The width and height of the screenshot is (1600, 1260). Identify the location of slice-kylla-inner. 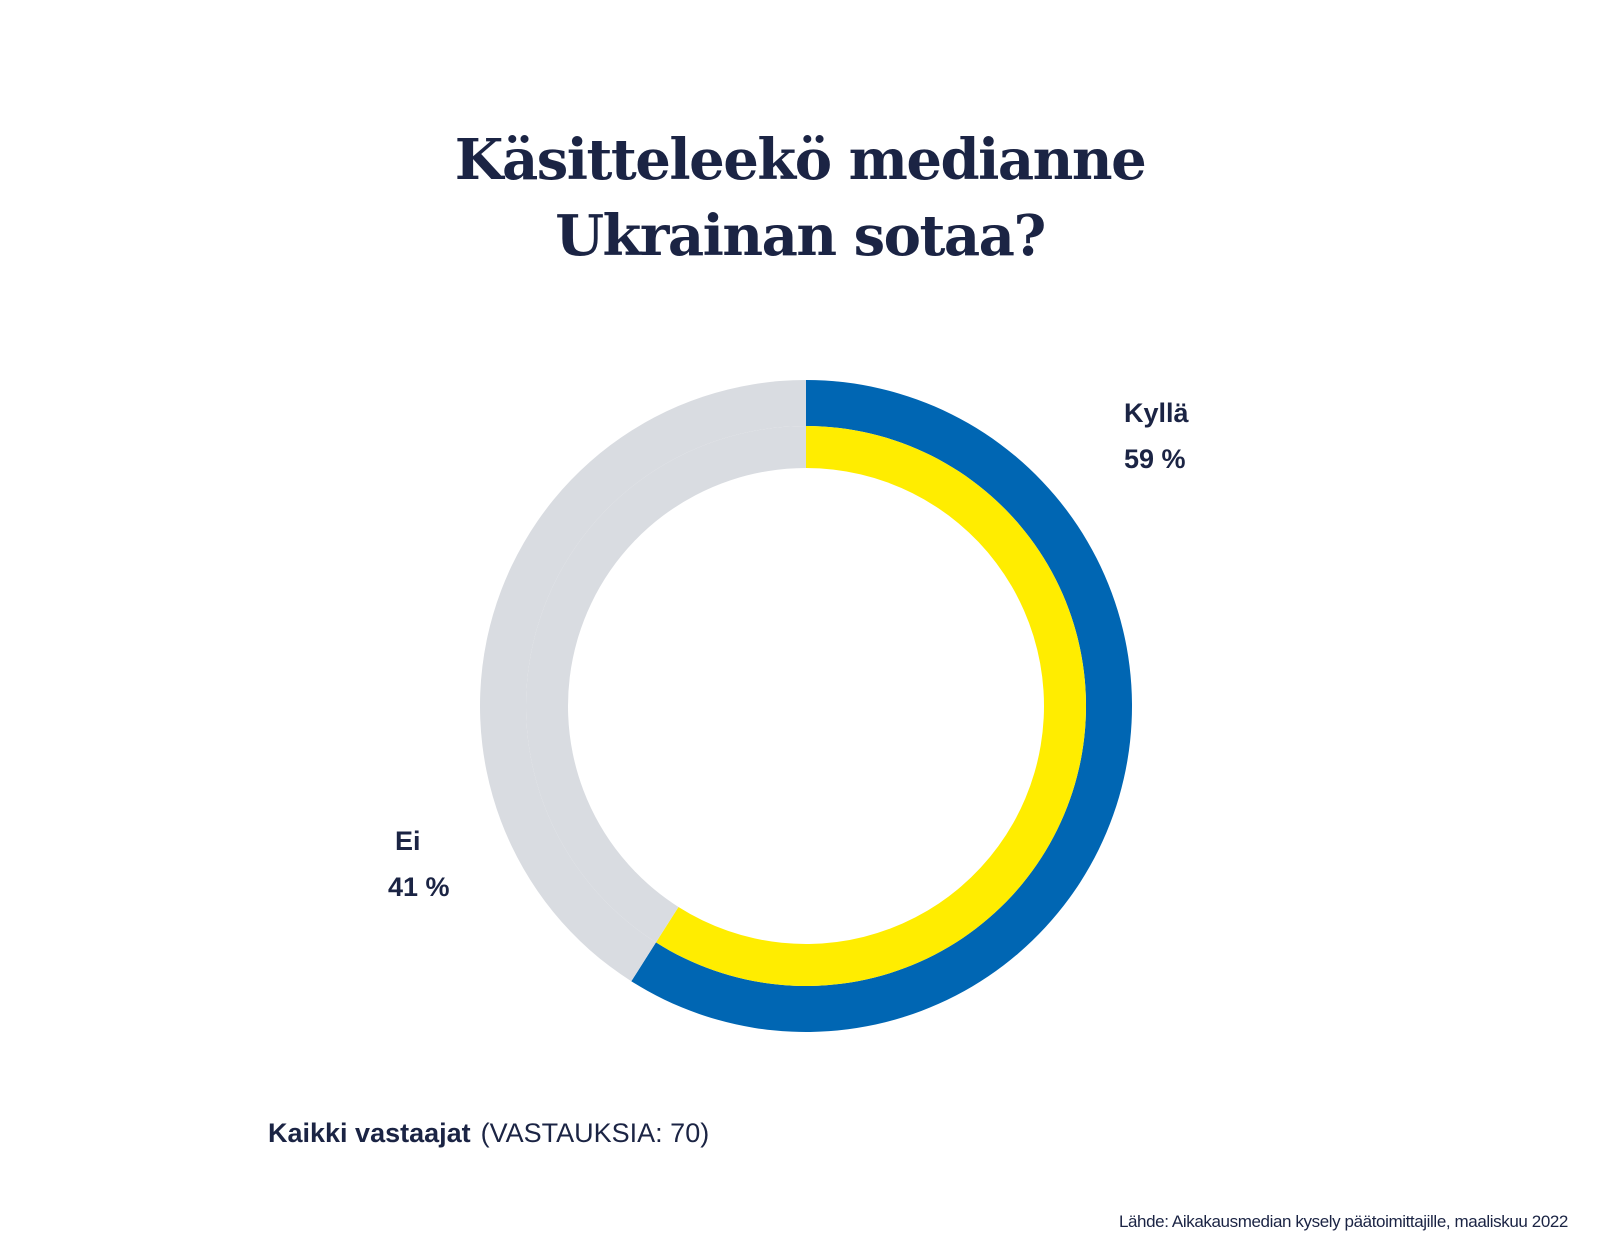
(870, 706).